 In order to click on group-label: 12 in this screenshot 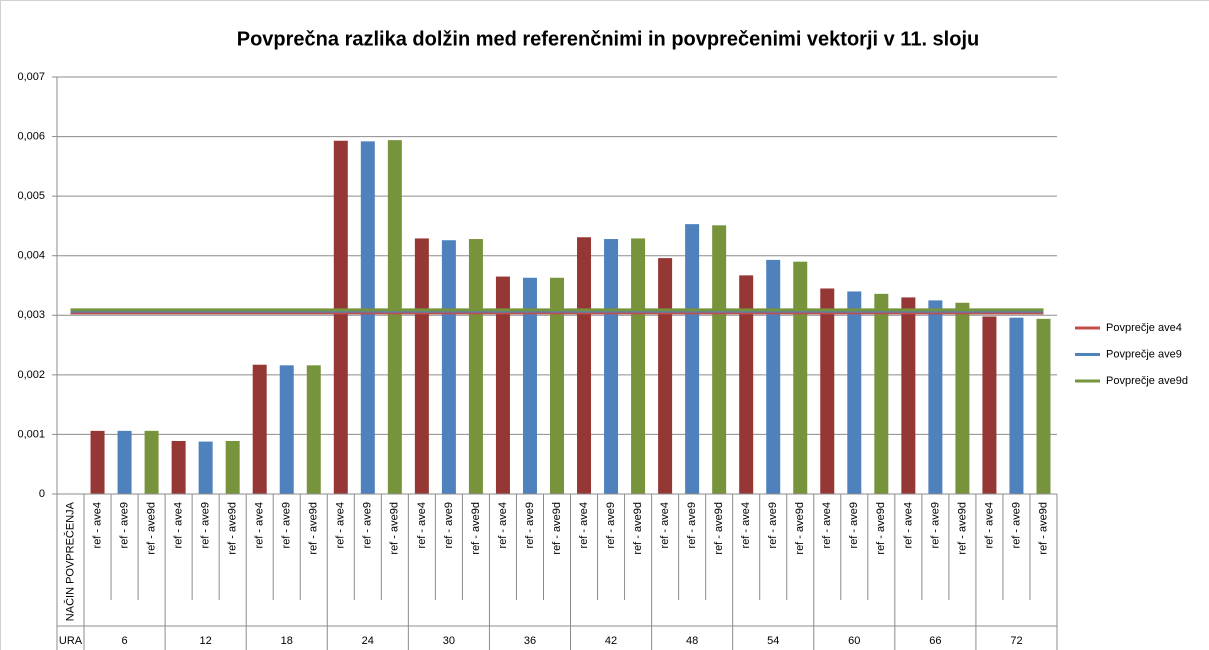, I will do `click(206, 641)`.